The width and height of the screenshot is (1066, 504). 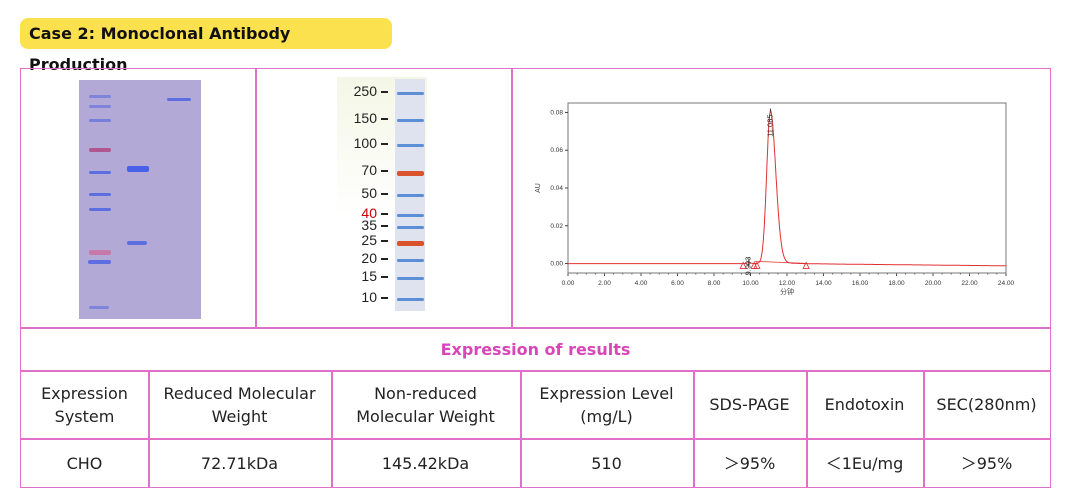 I want to click on chromatogram-trace, so click(x=787, y=187).